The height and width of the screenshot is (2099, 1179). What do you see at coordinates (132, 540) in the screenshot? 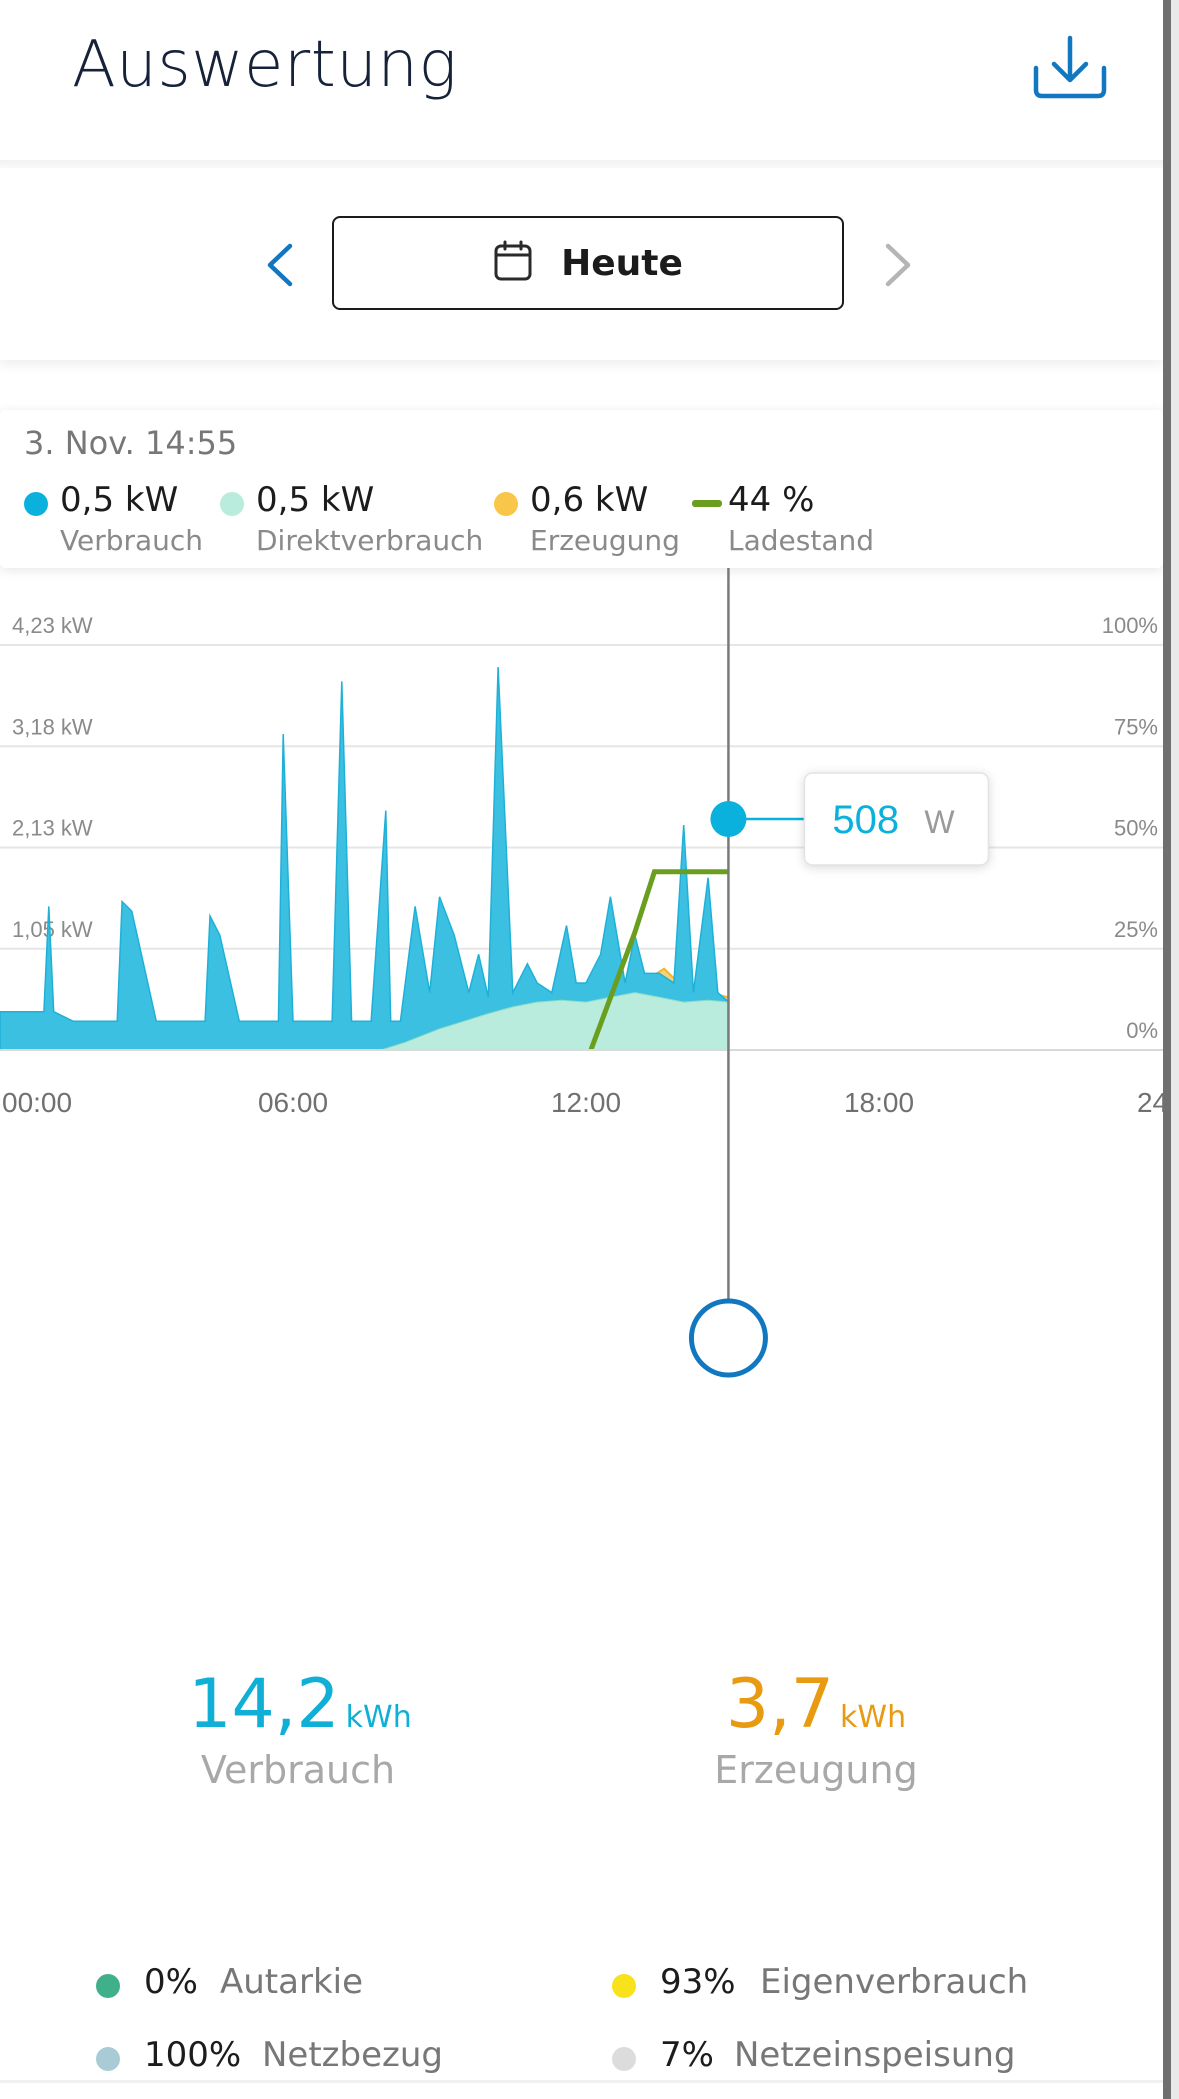
I see `legend-label: Verbrauch` at bounding box center [132, 540].